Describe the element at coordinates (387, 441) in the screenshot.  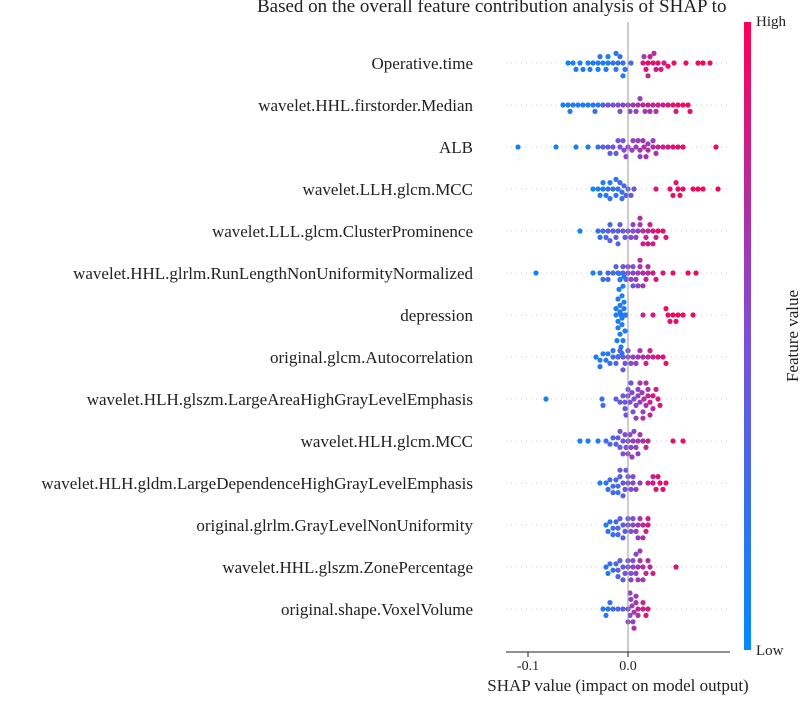
I see `feature-label: wavelet.HLH.glcm.MCC` at that location.